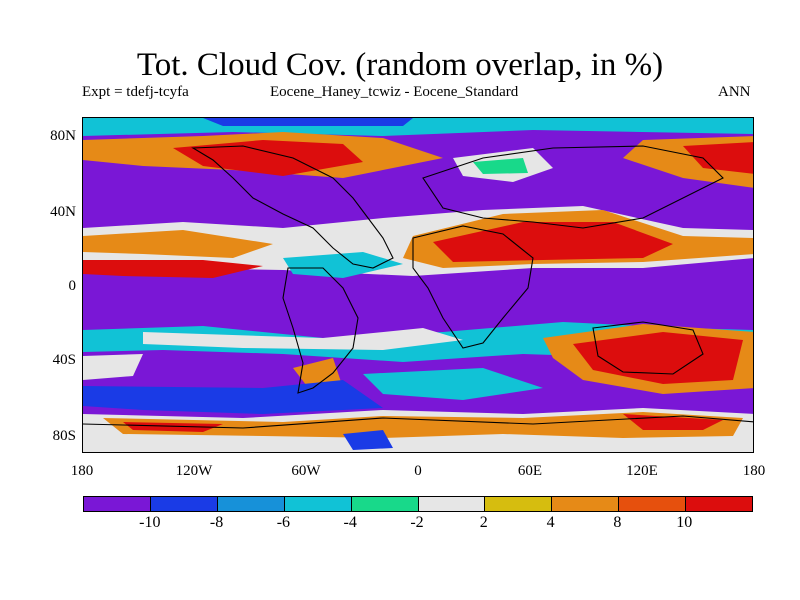 The height and width of the screenshot is (600, 800). I want to click on colorbar-label: -6, so click(283, 522).